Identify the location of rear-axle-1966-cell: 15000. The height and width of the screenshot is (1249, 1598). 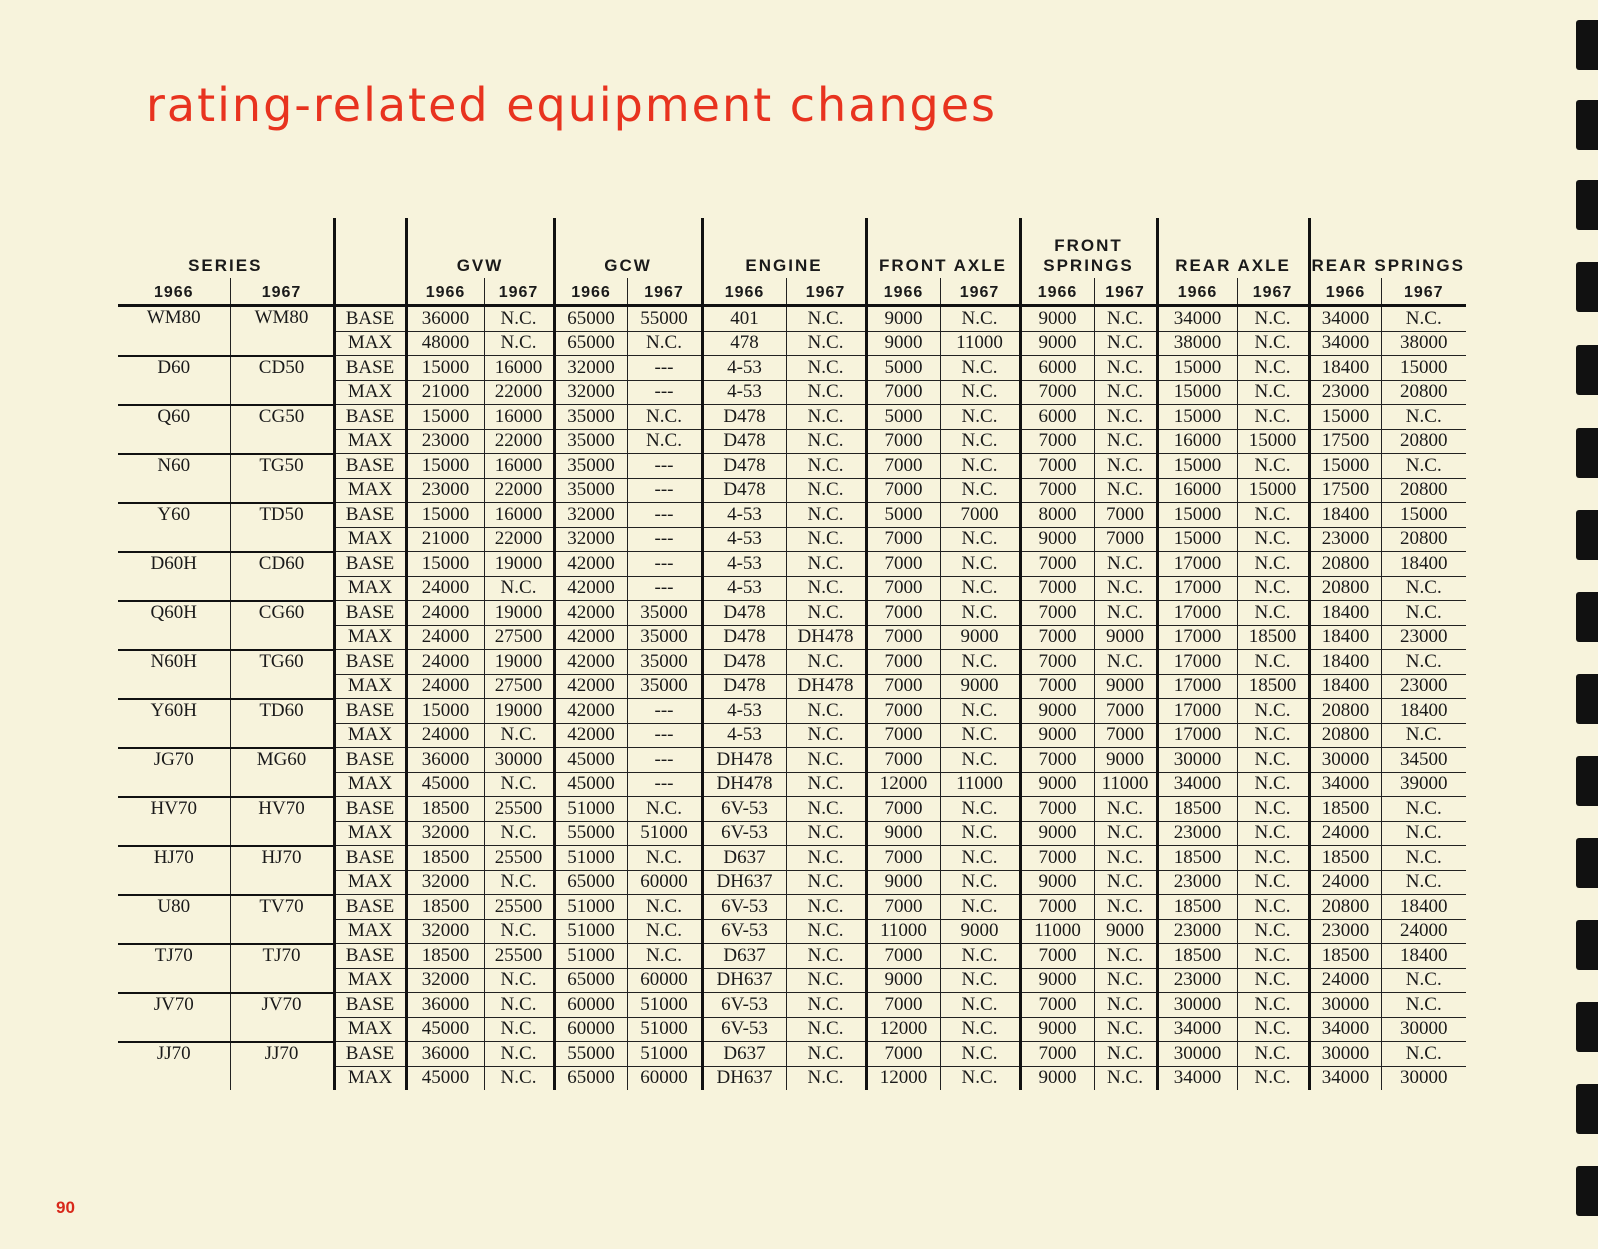
(1196, 466).